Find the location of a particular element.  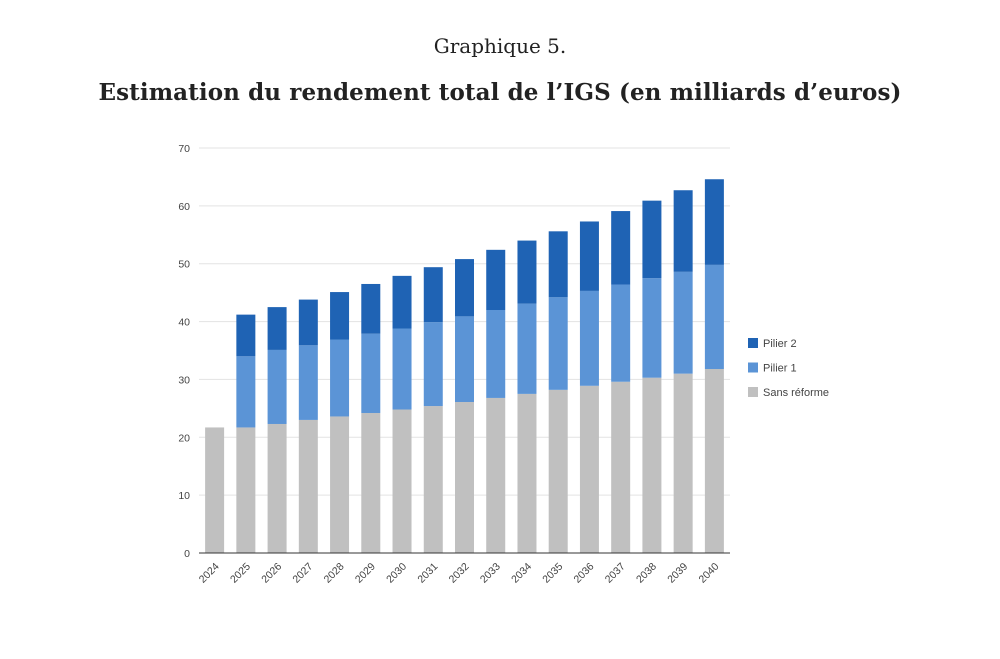

bar-pilier-1-2025 is located at coordinates (246, 392).